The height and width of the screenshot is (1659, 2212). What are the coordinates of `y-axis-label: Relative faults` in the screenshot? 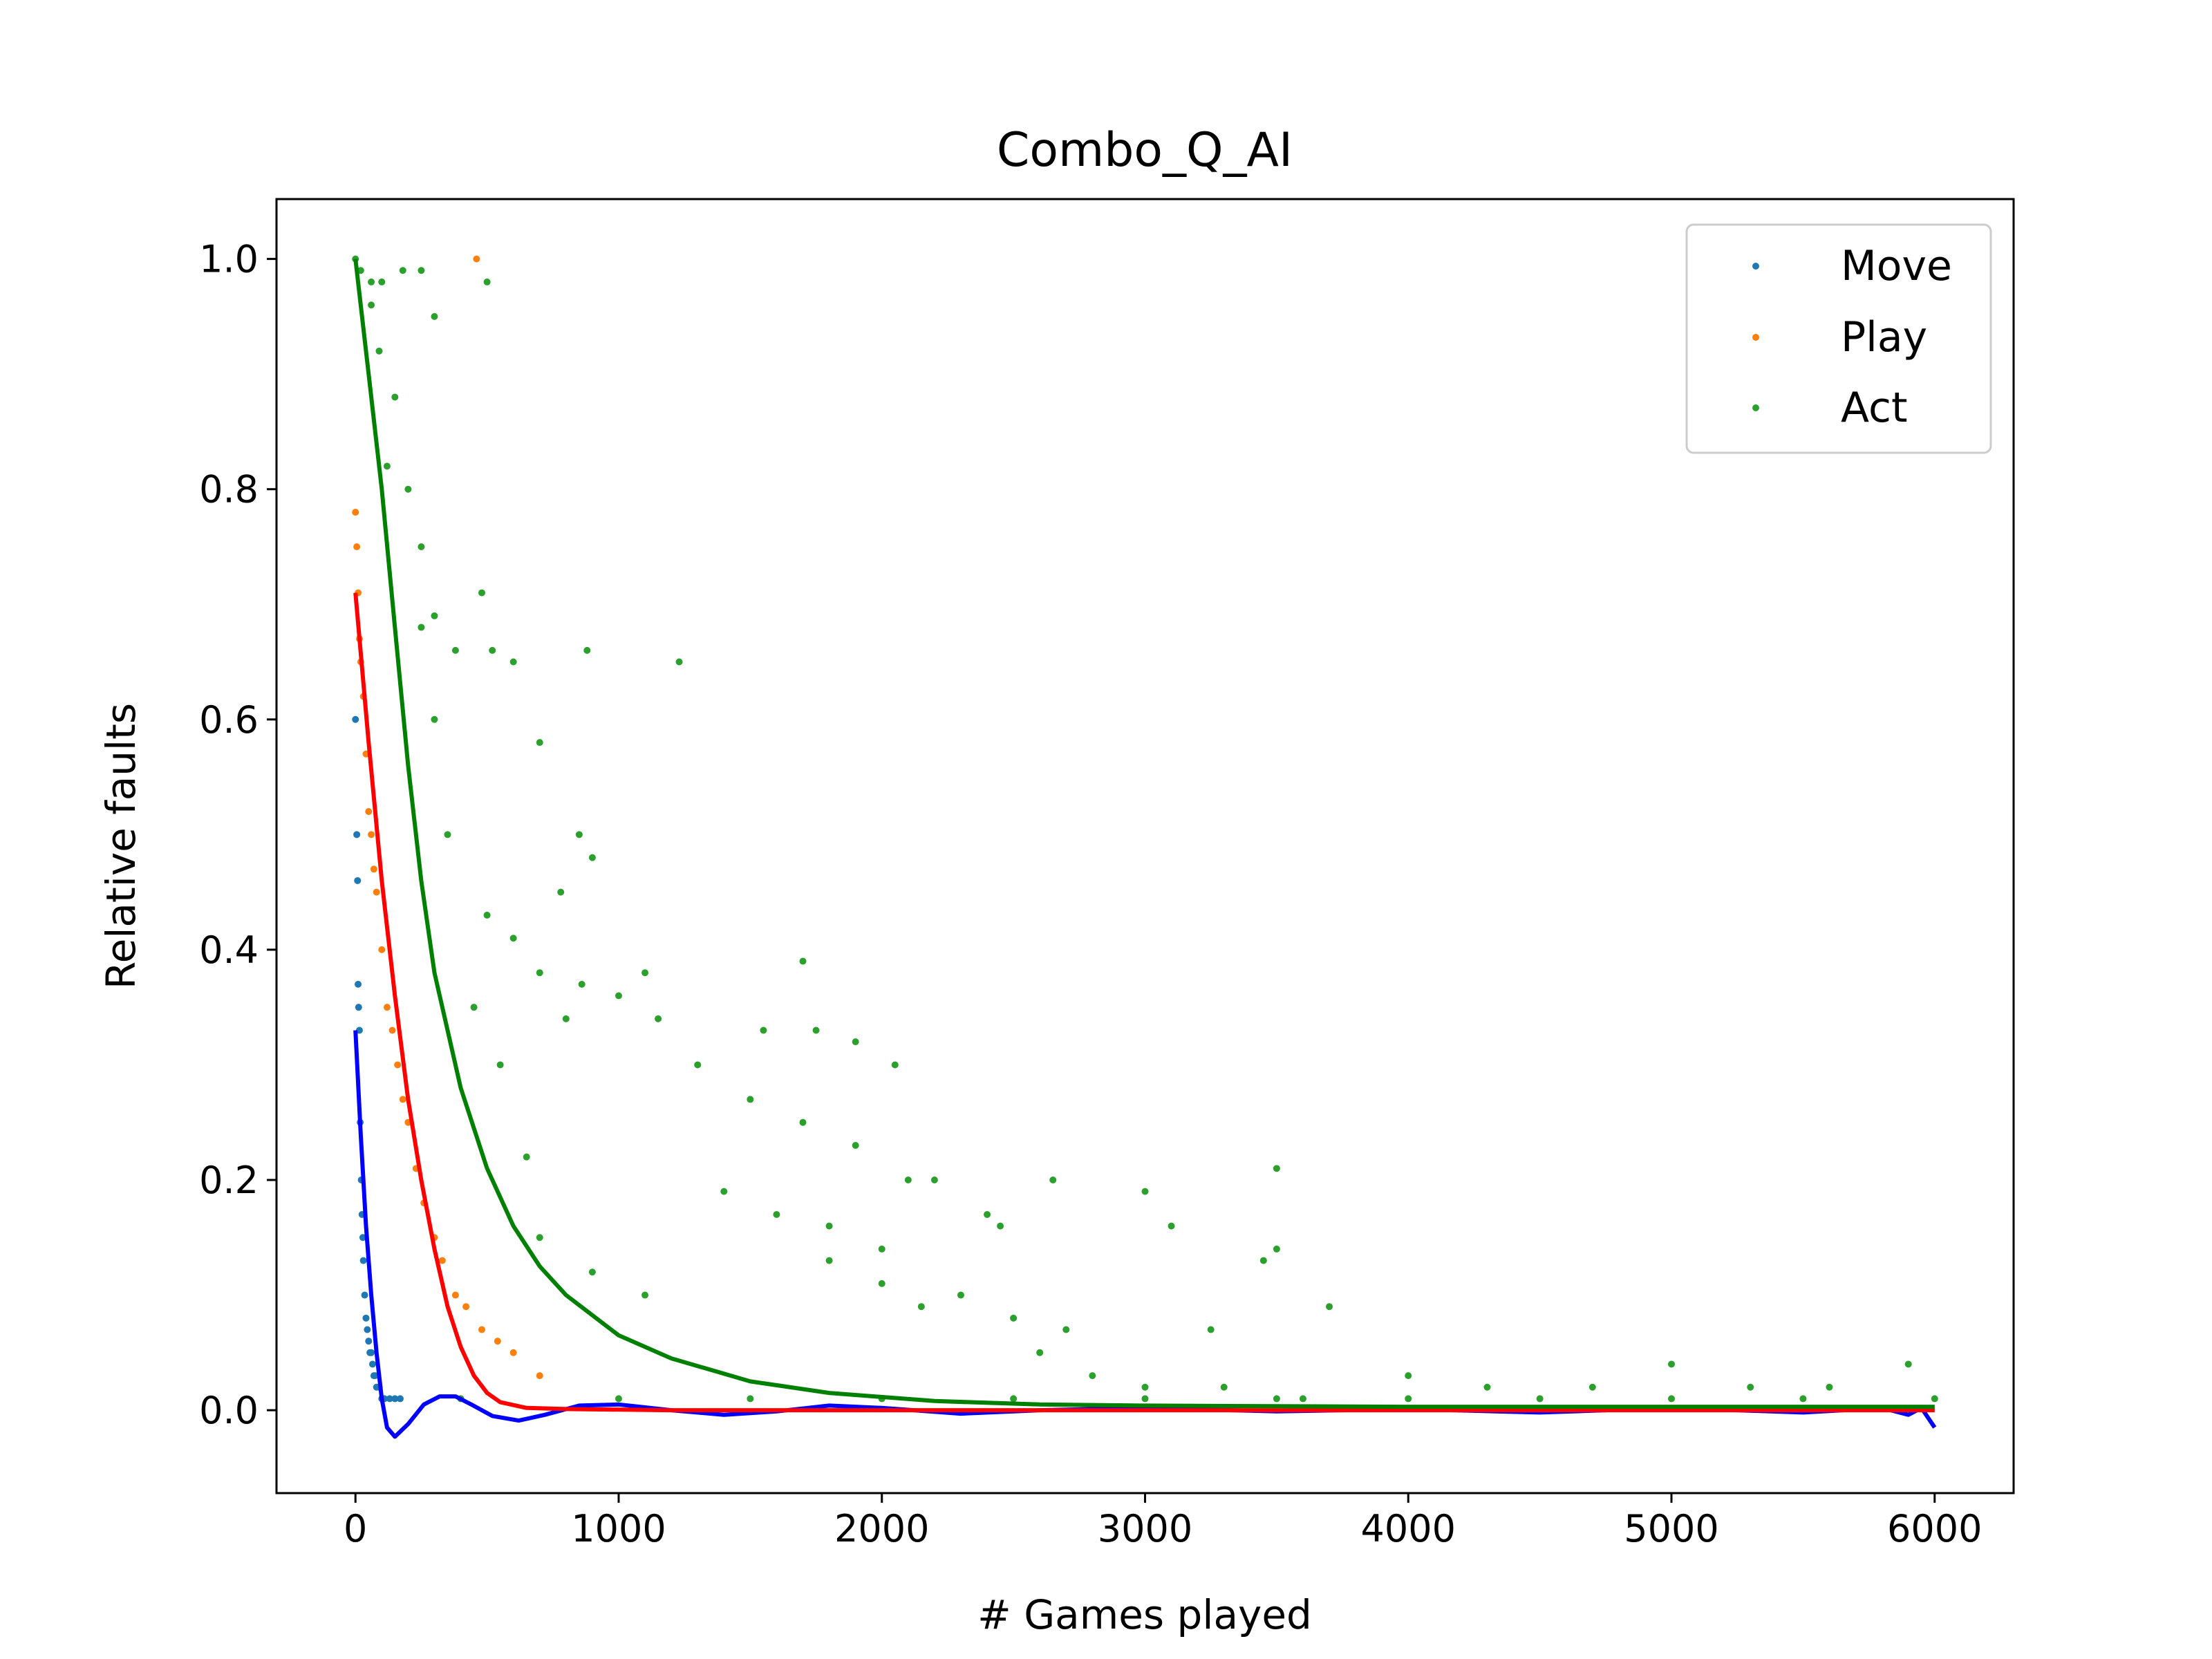 It's located at (121, 846).